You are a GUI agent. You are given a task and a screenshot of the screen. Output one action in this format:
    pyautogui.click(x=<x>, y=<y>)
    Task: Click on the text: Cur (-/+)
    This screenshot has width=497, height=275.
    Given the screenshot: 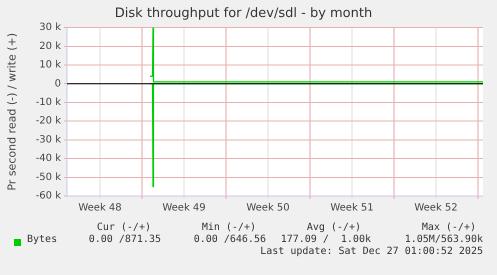 What is the action you would take?
    pyautogui.click(x=123, y=227)
    